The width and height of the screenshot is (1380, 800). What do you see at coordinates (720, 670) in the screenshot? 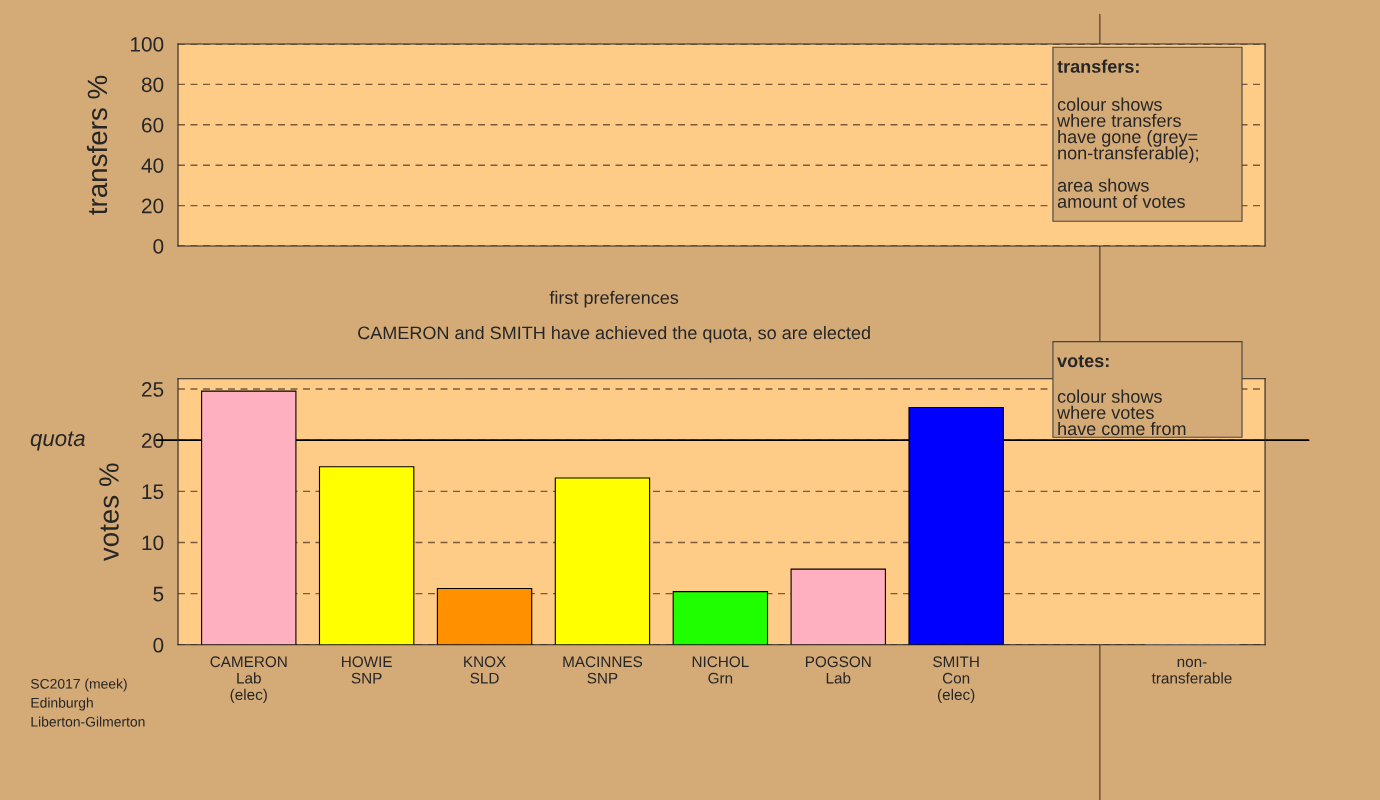
I see `x-tick-label: NICHOL Grn` at bounding box center [720, 670].